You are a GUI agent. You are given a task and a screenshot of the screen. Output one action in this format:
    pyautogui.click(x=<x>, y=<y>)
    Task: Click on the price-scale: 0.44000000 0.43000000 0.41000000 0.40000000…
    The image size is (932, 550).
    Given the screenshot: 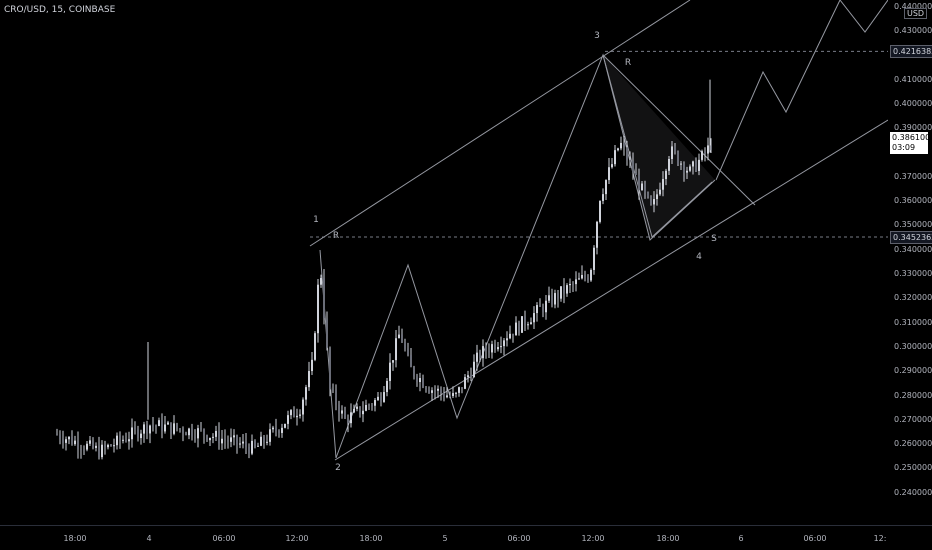 What is the action you would take?
    pyautogui.click(x=910, y=262)
    